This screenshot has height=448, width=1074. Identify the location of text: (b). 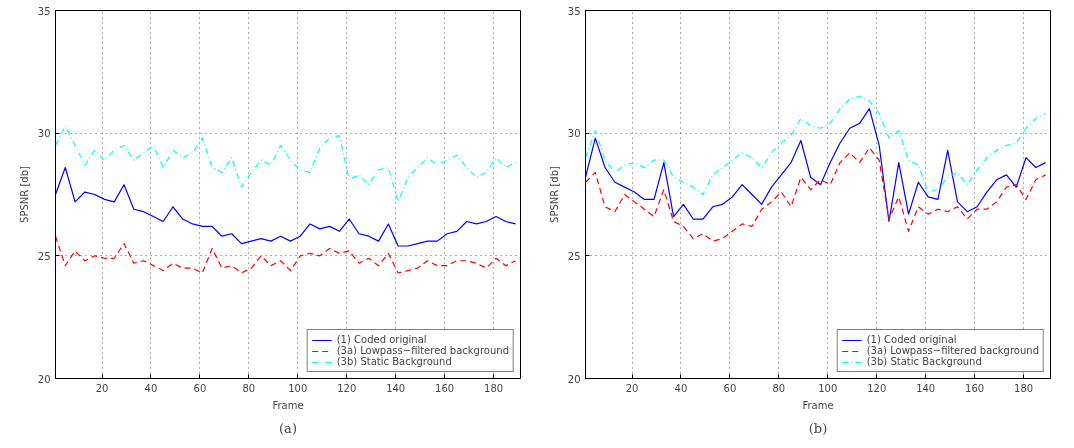
(818, 428).